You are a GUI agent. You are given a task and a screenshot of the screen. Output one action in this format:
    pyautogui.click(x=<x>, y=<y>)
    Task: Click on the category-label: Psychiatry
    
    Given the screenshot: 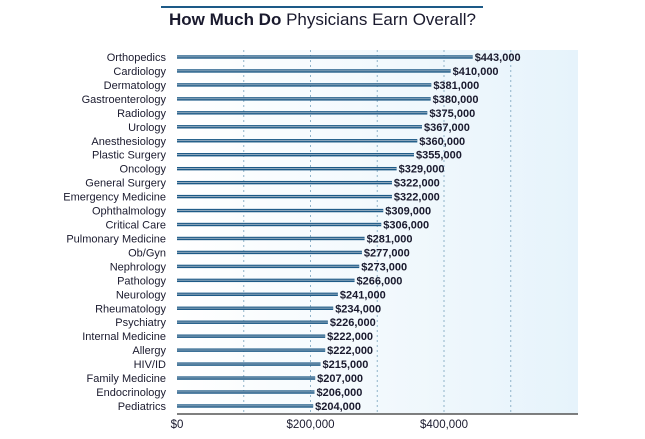 What is the action you would take?
    pyautogui.click(x=140, y=323)
    